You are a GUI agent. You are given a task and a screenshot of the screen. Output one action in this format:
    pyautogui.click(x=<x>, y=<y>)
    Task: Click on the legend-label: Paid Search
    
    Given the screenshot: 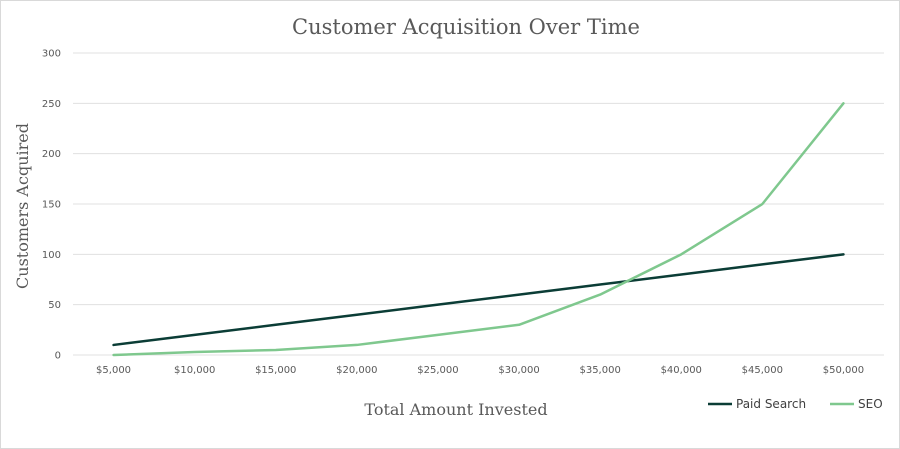 What is the action you would take?
    pyautogui.click(x=771, y=404)
    